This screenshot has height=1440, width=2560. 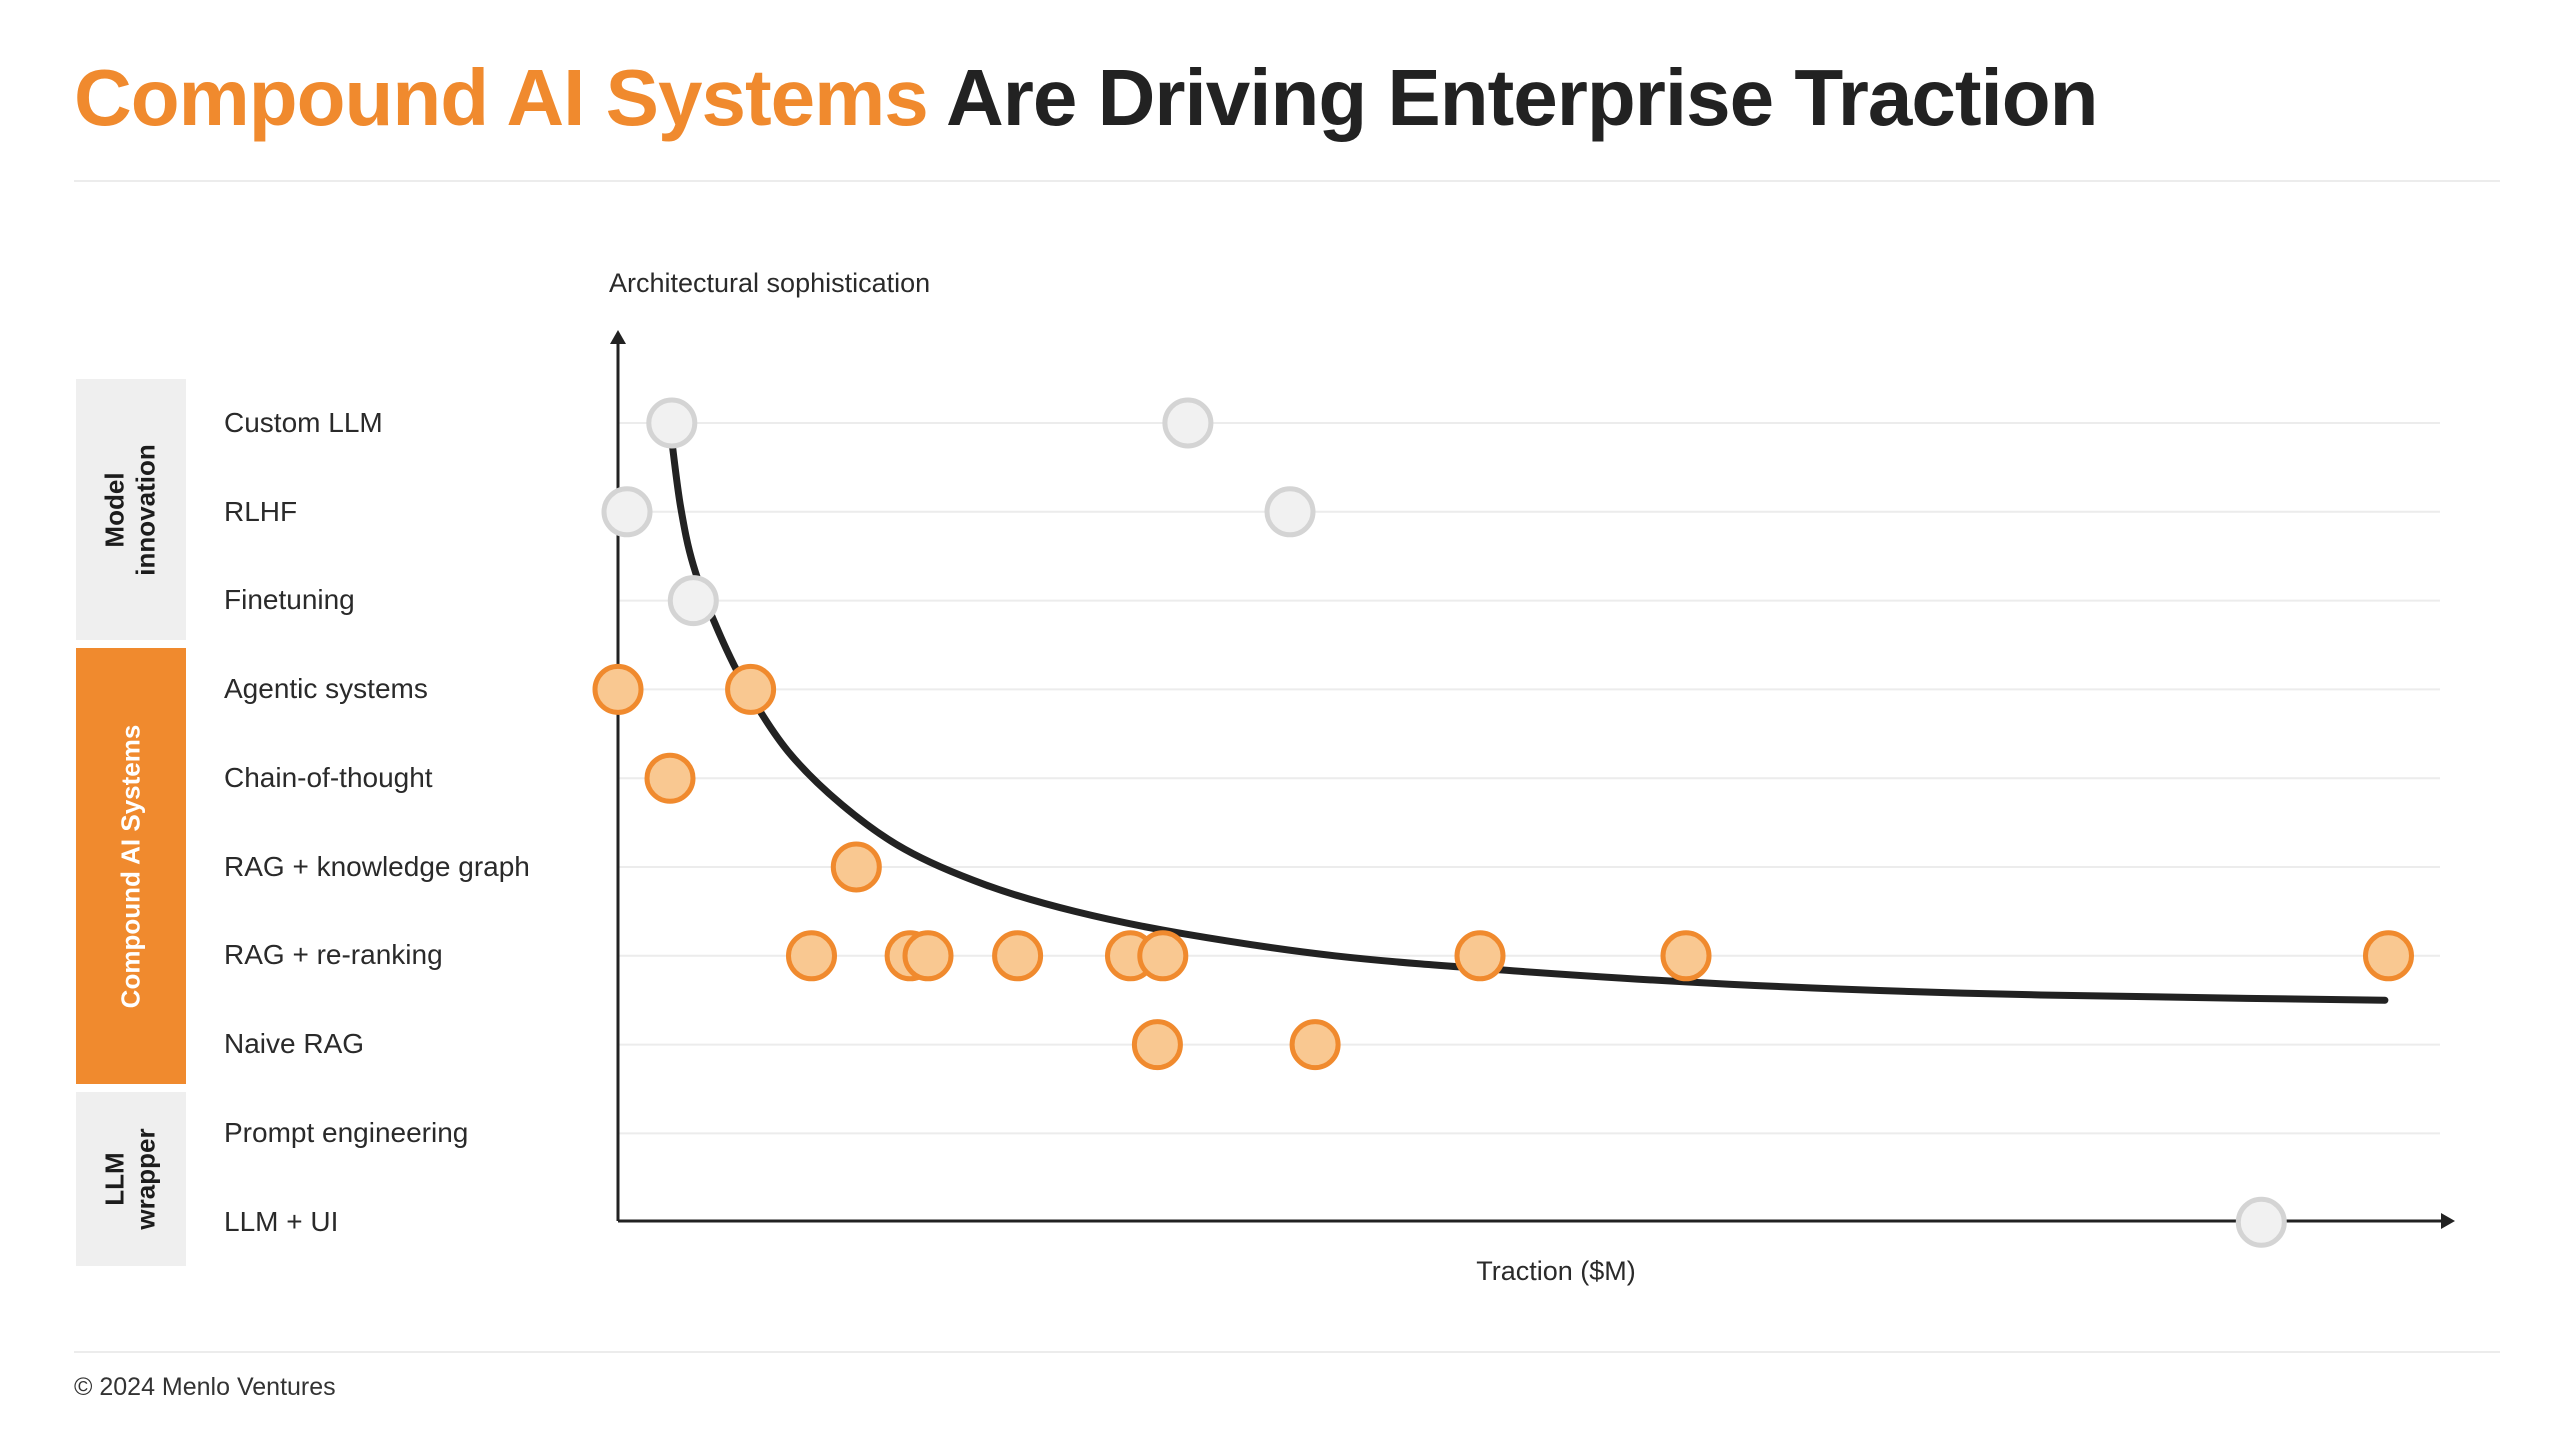 What do you see at coordinates (303, 422) in the screenshot?
I see `y-category-label: Custom LLM` at bounding box center [303, 422].